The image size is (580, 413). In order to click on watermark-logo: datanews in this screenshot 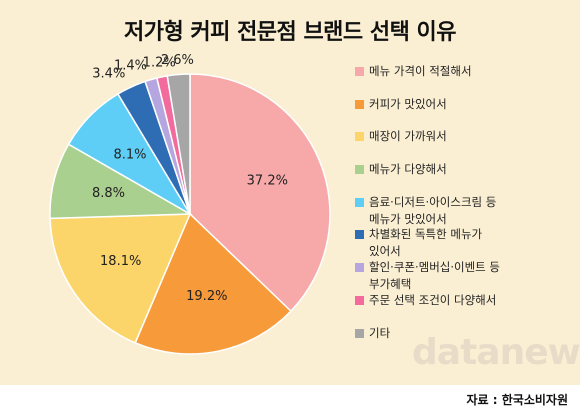, I will do `click(496, 352)`.